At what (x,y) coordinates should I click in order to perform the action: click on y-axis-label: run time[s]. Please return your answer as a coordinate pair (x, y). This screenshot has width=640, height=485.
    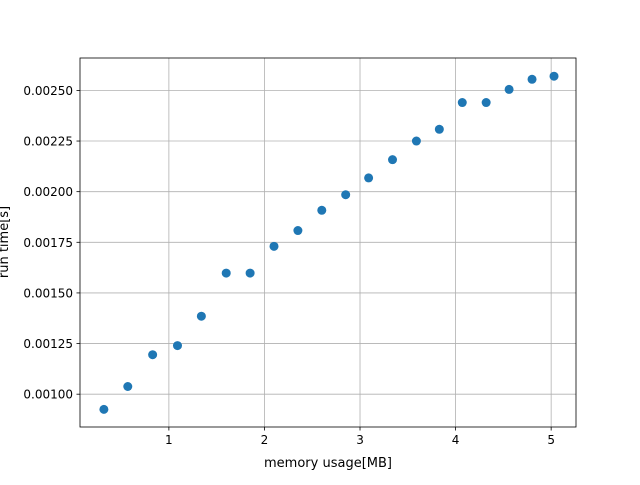
    Looking at the image, I should click on (6, 242).